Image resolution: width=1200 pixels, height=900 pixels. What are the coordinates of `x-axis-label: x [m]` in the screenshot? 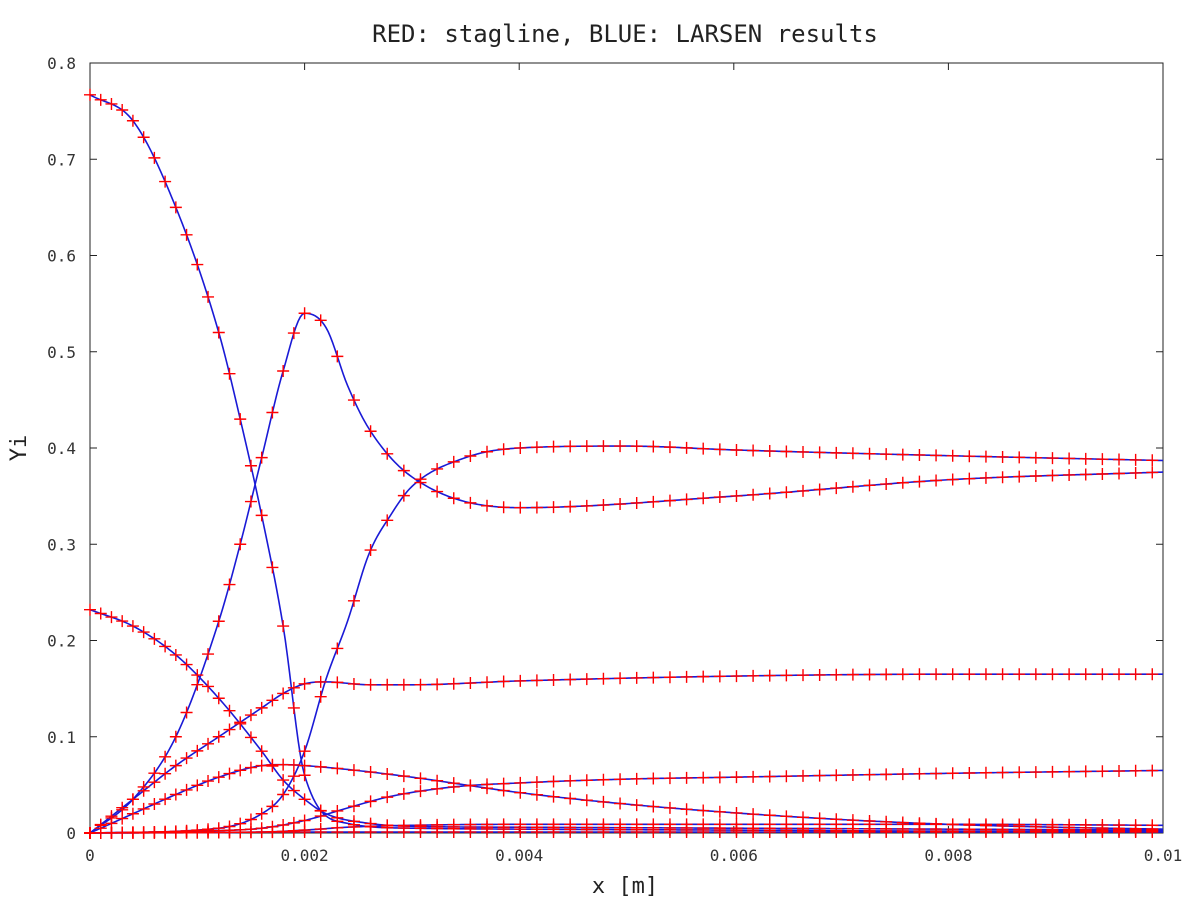 It's located at (625, 886).